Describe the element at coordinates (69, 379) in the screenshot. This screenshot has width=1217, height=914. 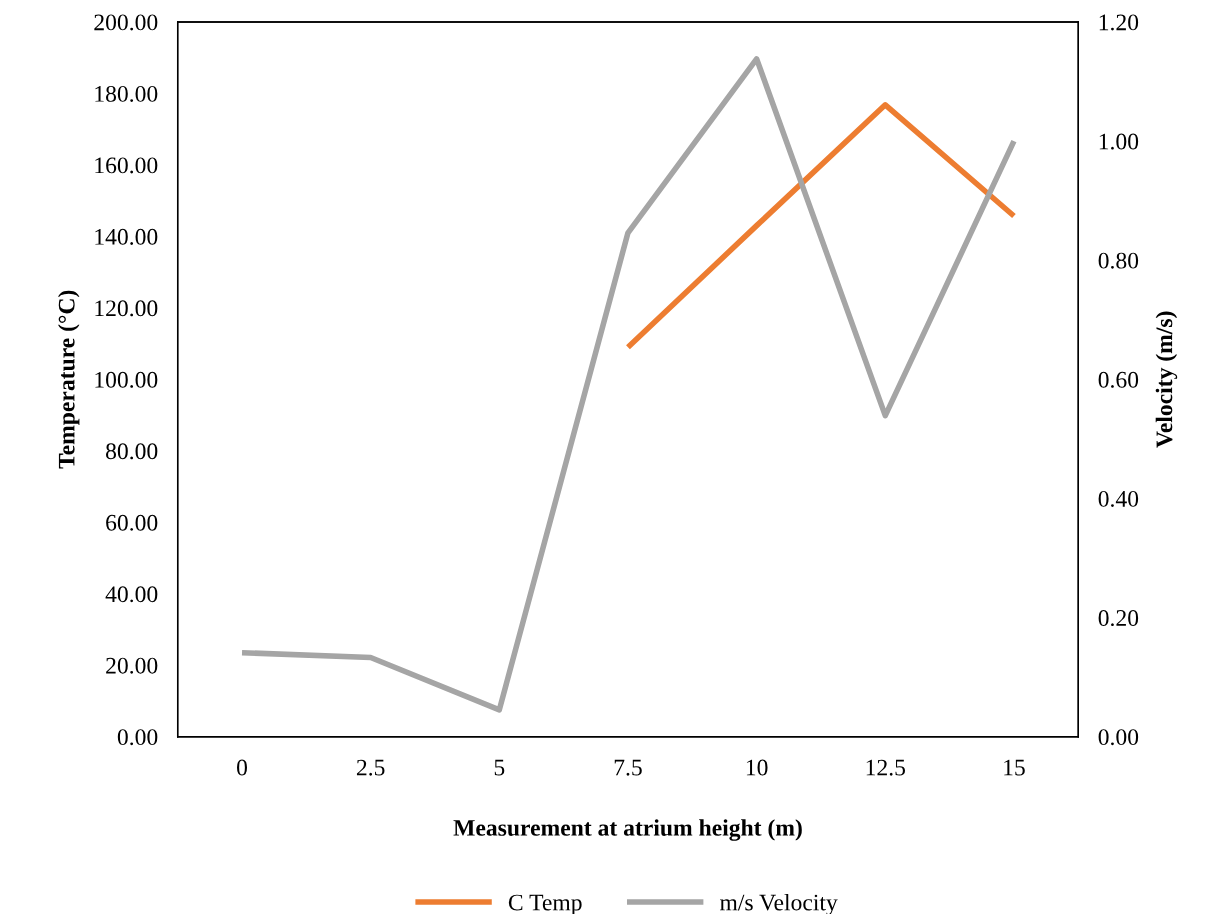
I see `y-axis-title: Temperature (°C)` at that location.